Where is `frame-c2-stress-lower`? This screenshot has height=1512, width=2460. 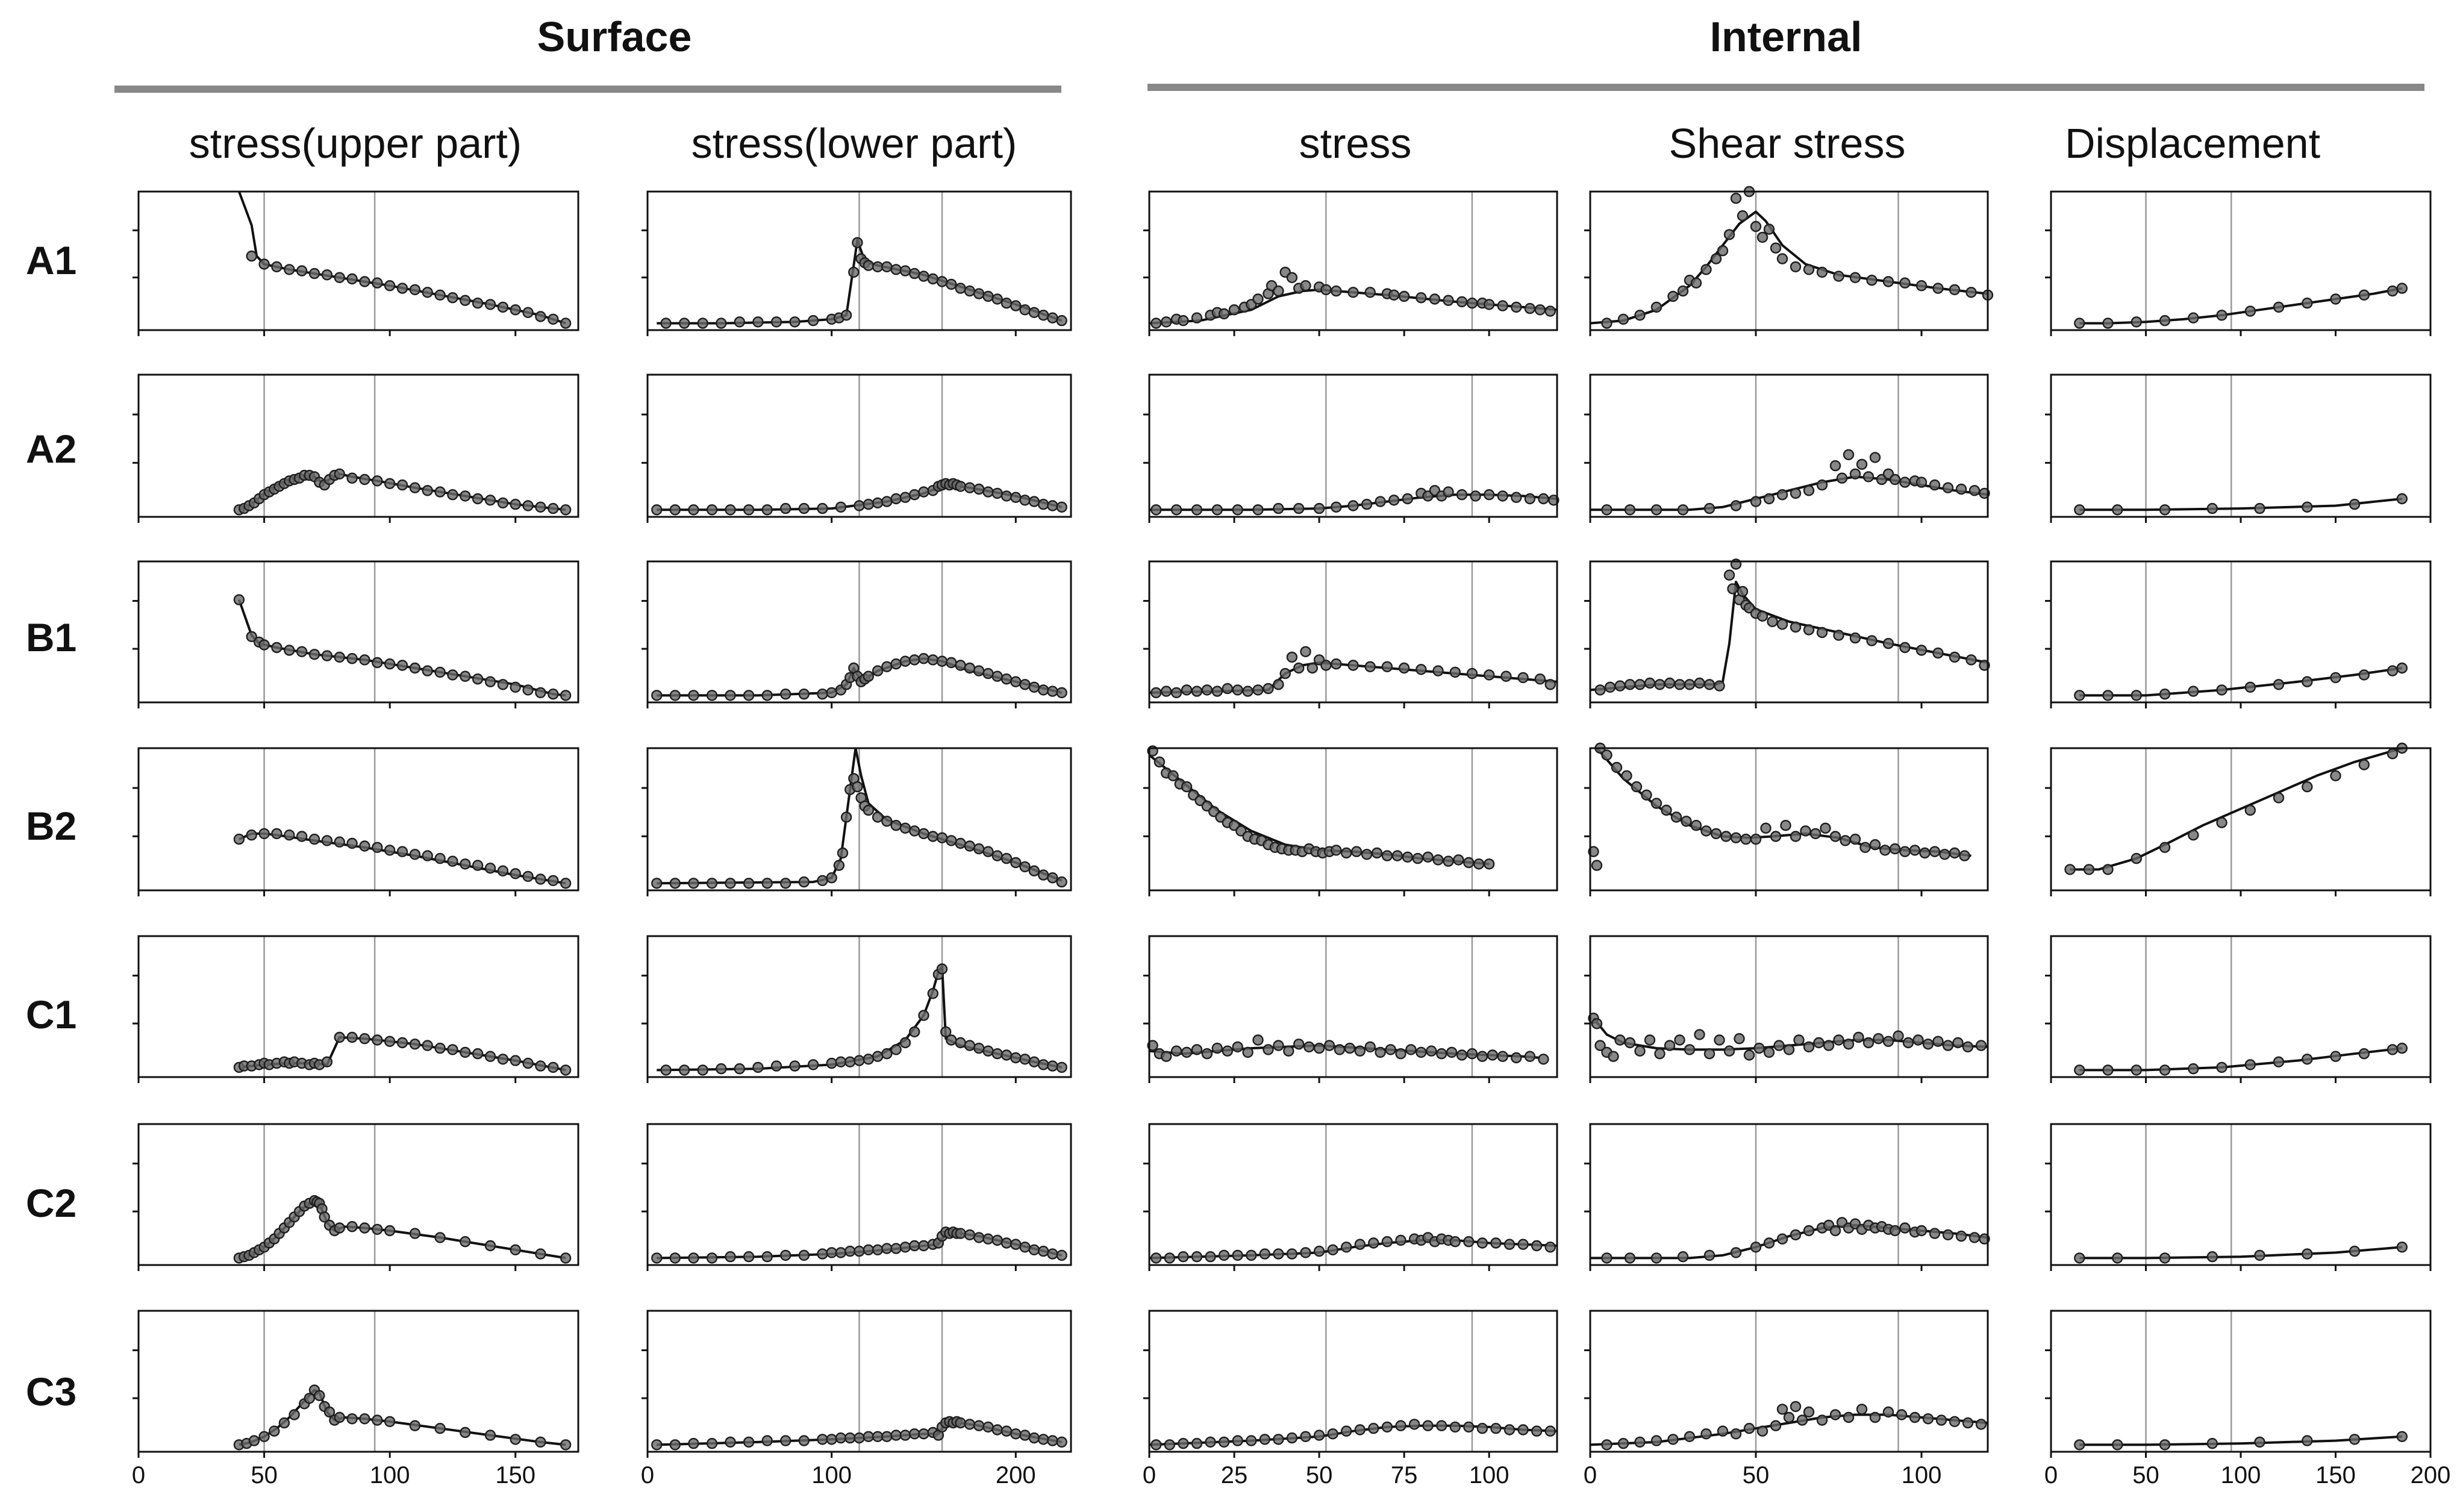 frame-c2-stress-lower is located at coordinates (859, 1194).